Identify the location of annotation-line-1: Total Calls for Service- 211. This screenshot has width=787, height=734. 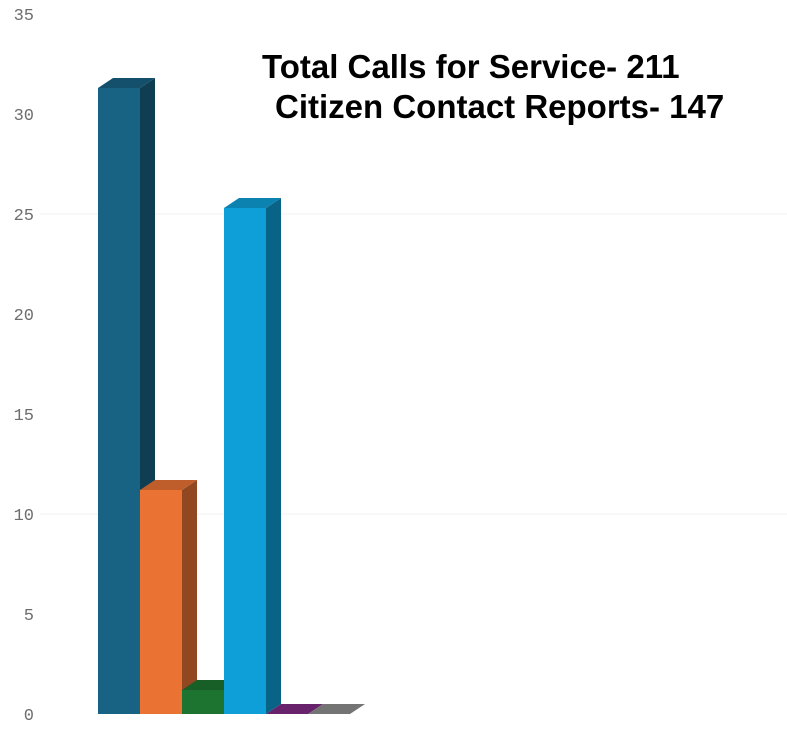
(471, 66).